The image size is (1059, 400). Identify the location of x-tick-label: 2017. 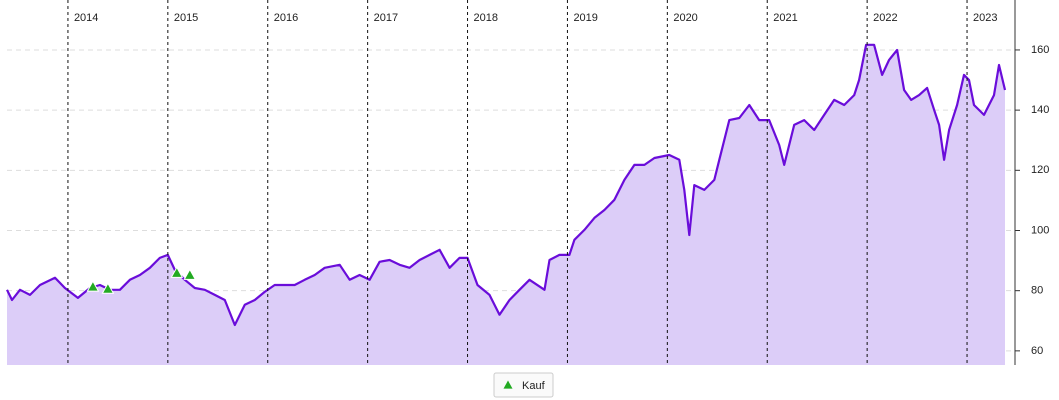
(386, 18).